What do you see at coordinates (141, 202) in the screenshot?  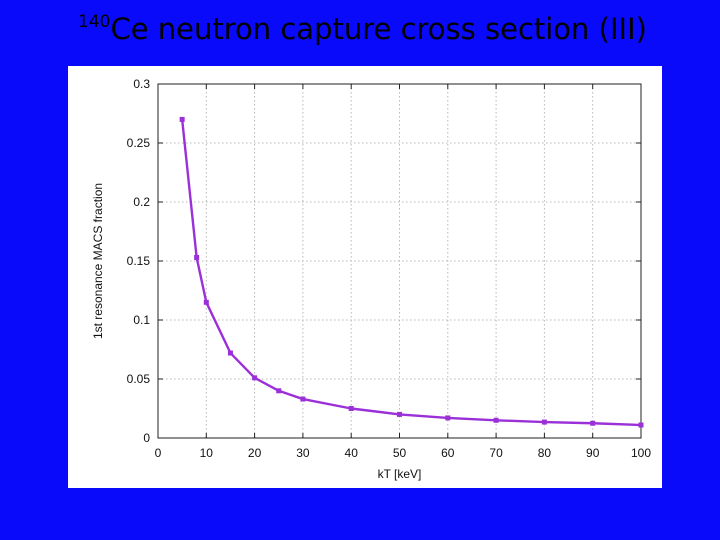 I see `y-tick-label: 0.2` at bounding box center [141, 202].